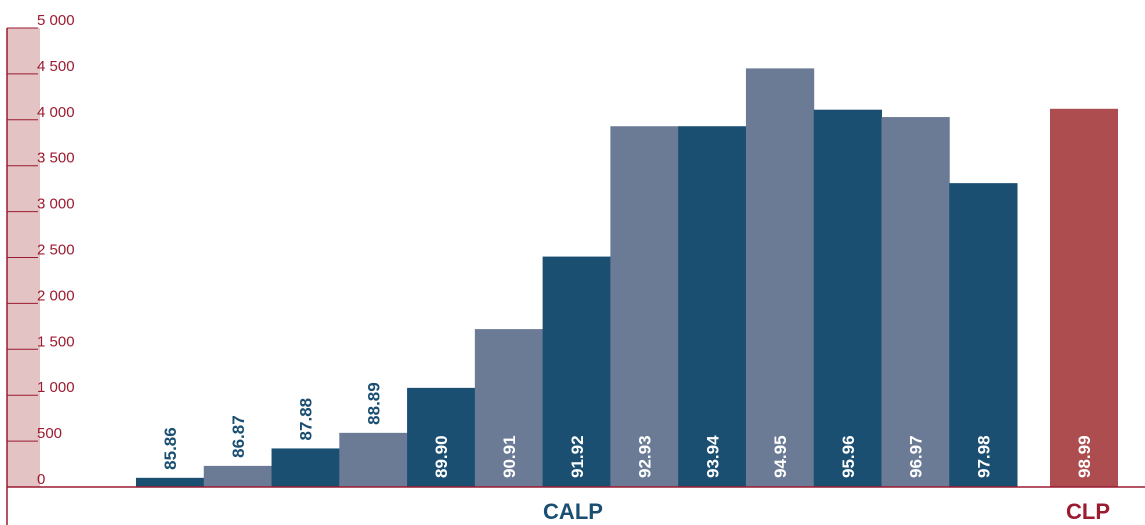 The height and width of the screenshot is (525, 1145). What do you see at coordinates (56, 341) in the screenshot?
I see `y-tick-label: 1 500` at bounding box center [56, 341].